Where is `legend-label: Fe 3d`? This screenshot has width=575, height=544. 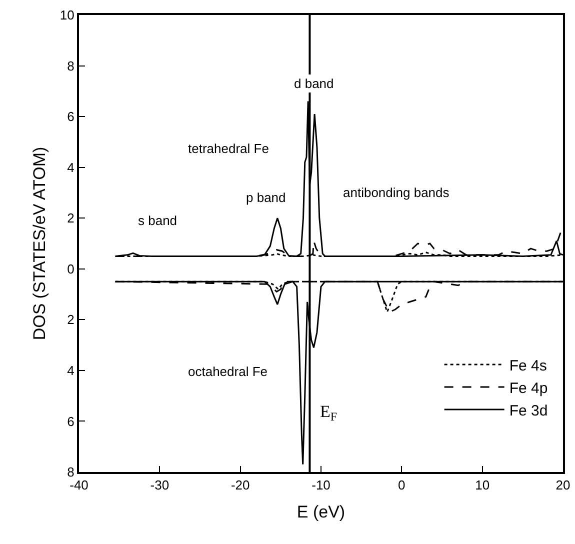 legend-label: Fe 3d is located at coordinates (528, 411).